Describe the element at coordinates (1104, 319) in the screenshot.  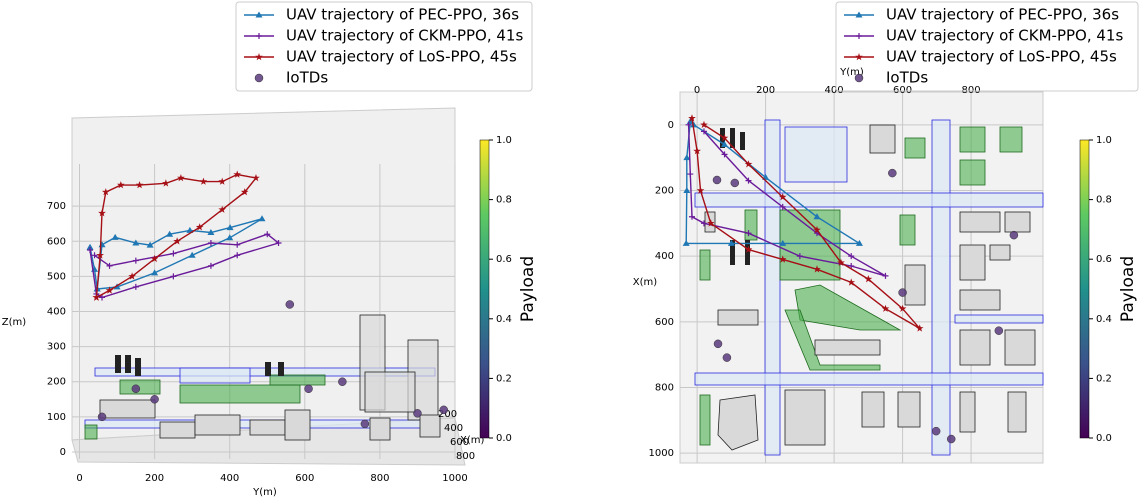
I see `colorbar-tick-label: 0.4` at that location.